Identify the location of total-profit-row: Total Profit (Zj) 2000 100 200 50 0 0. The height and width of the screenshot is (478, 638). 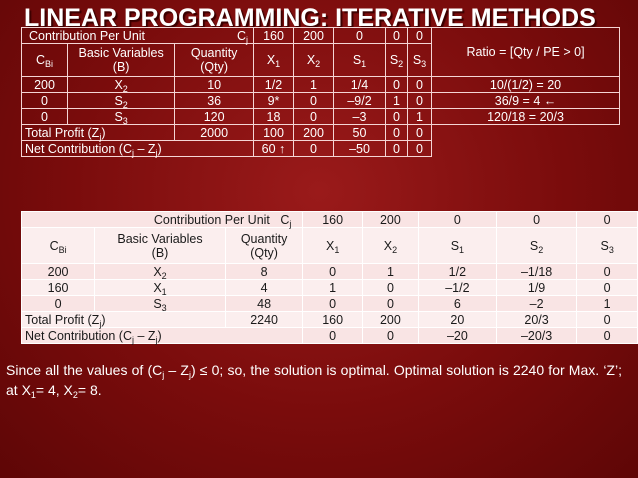
(320, 132).